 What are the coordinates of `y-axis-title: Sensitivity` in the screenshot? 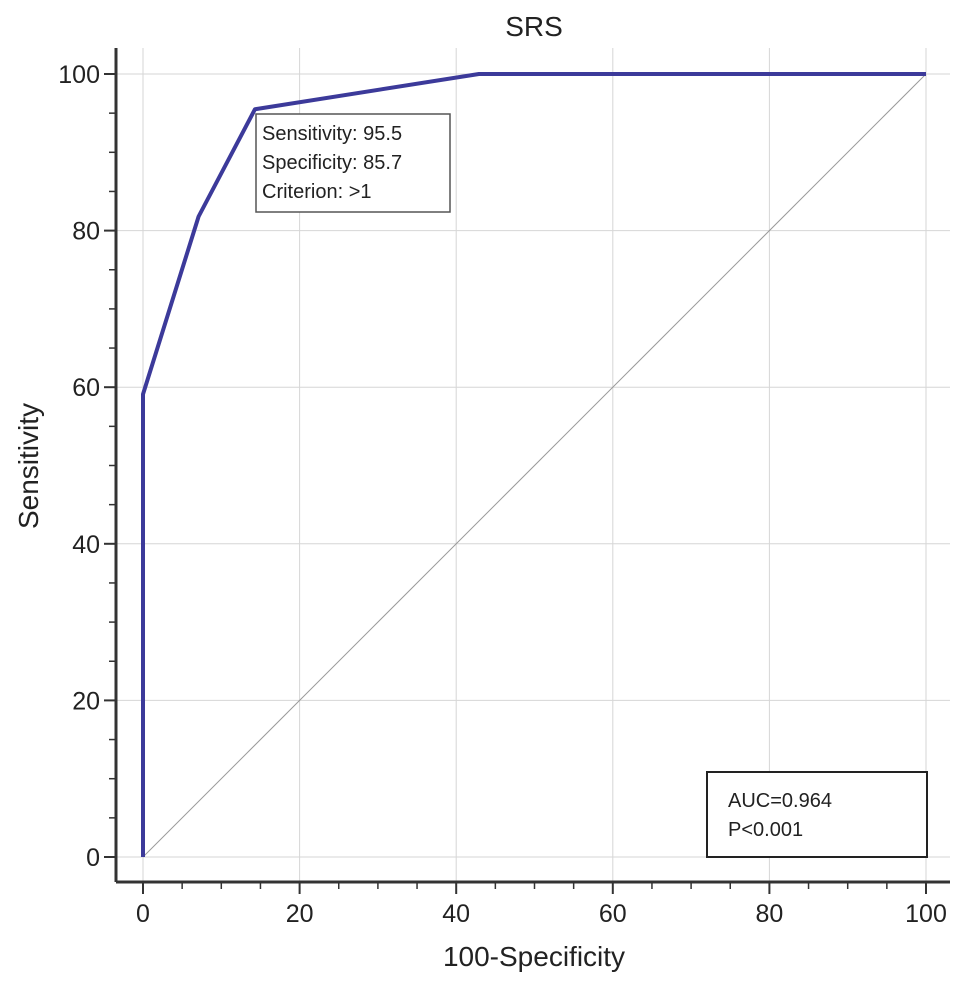 It's located at (28, 466).